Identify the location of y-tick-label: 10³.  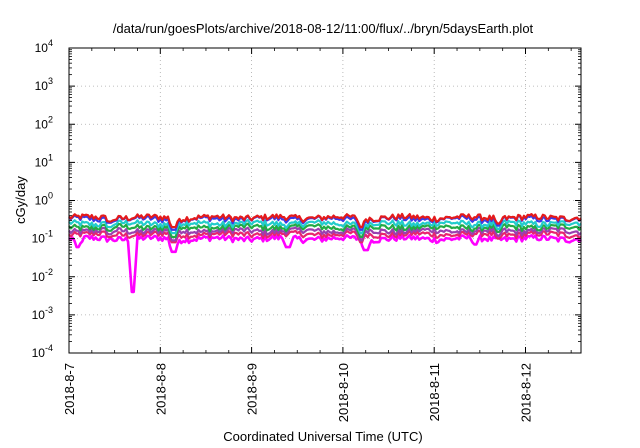
(44, 84).